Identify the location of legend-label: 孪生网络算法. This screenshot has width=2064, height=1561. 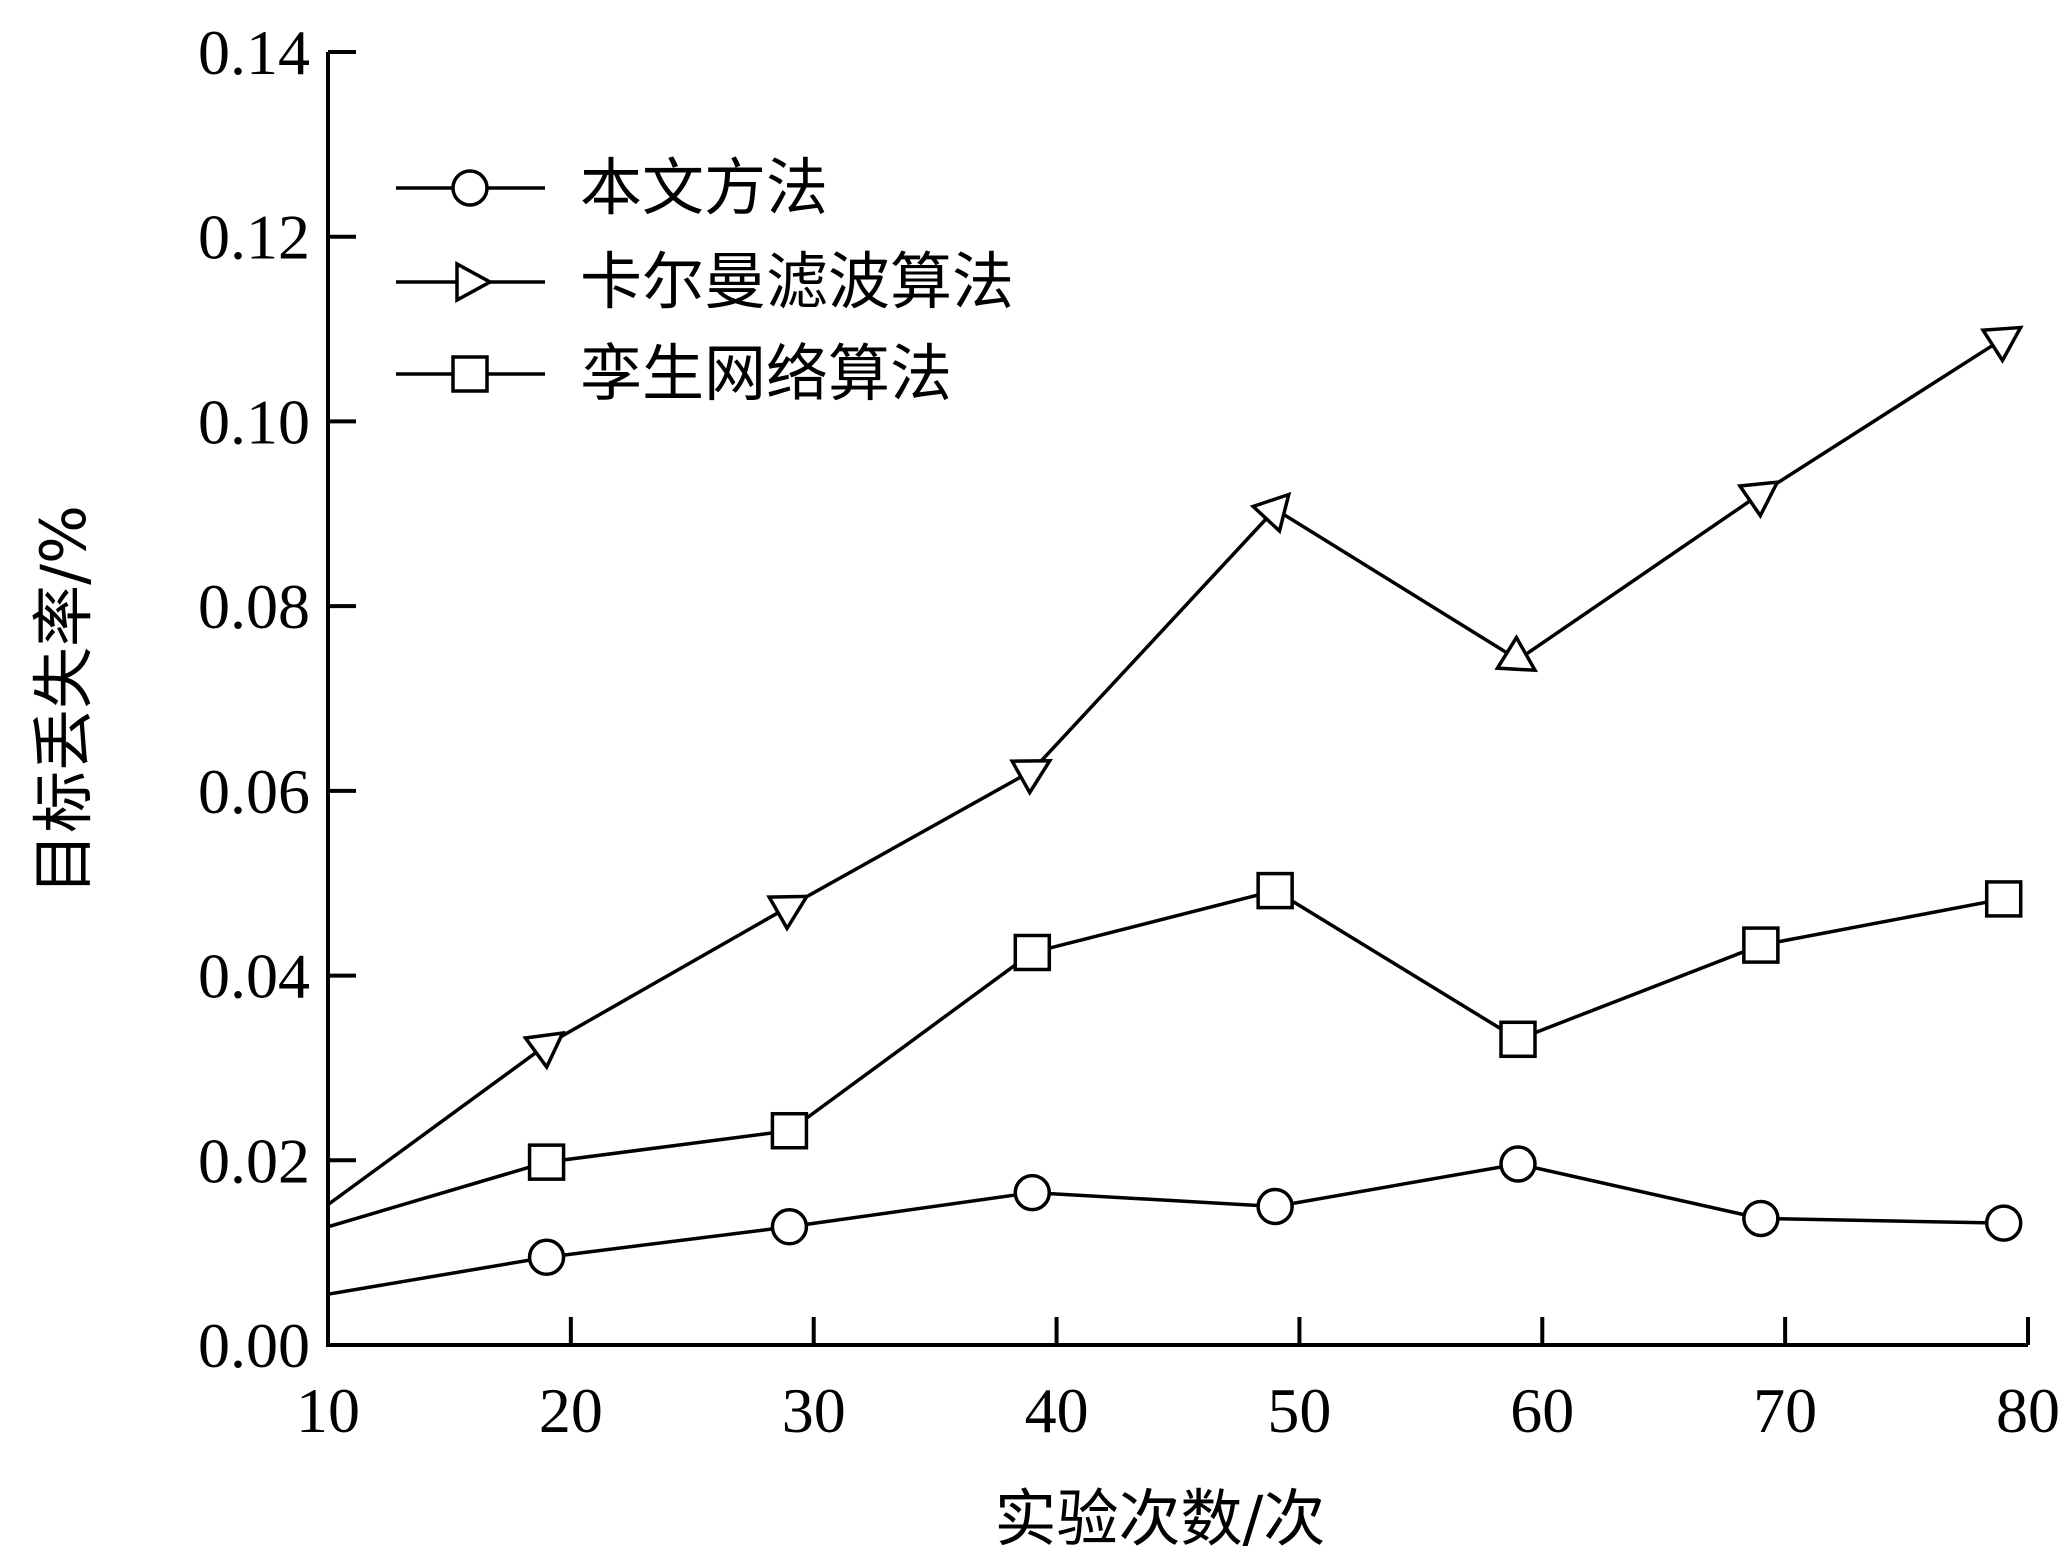
(766, 373).